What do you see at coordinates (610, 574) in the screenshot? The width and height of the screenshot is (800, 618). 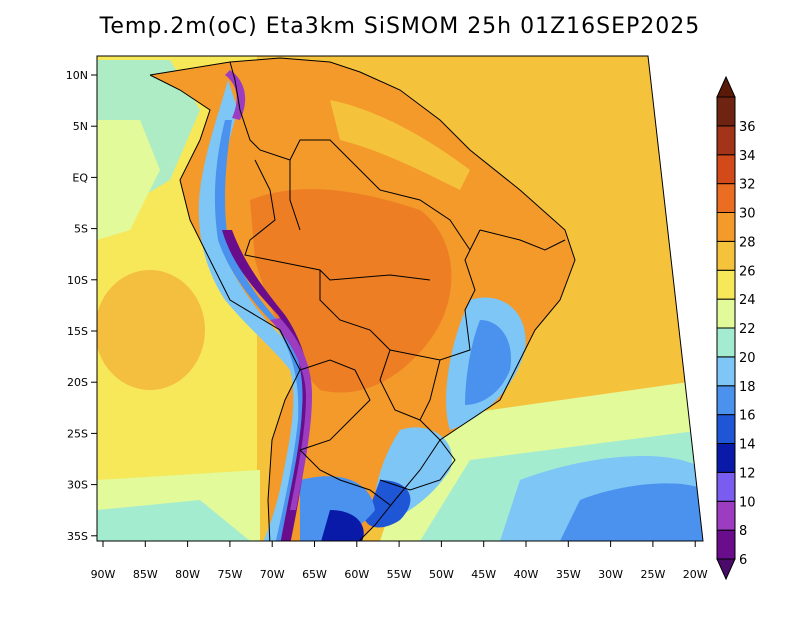 I see `lon-tick-label: 30W` at bounding box center [610, 574].